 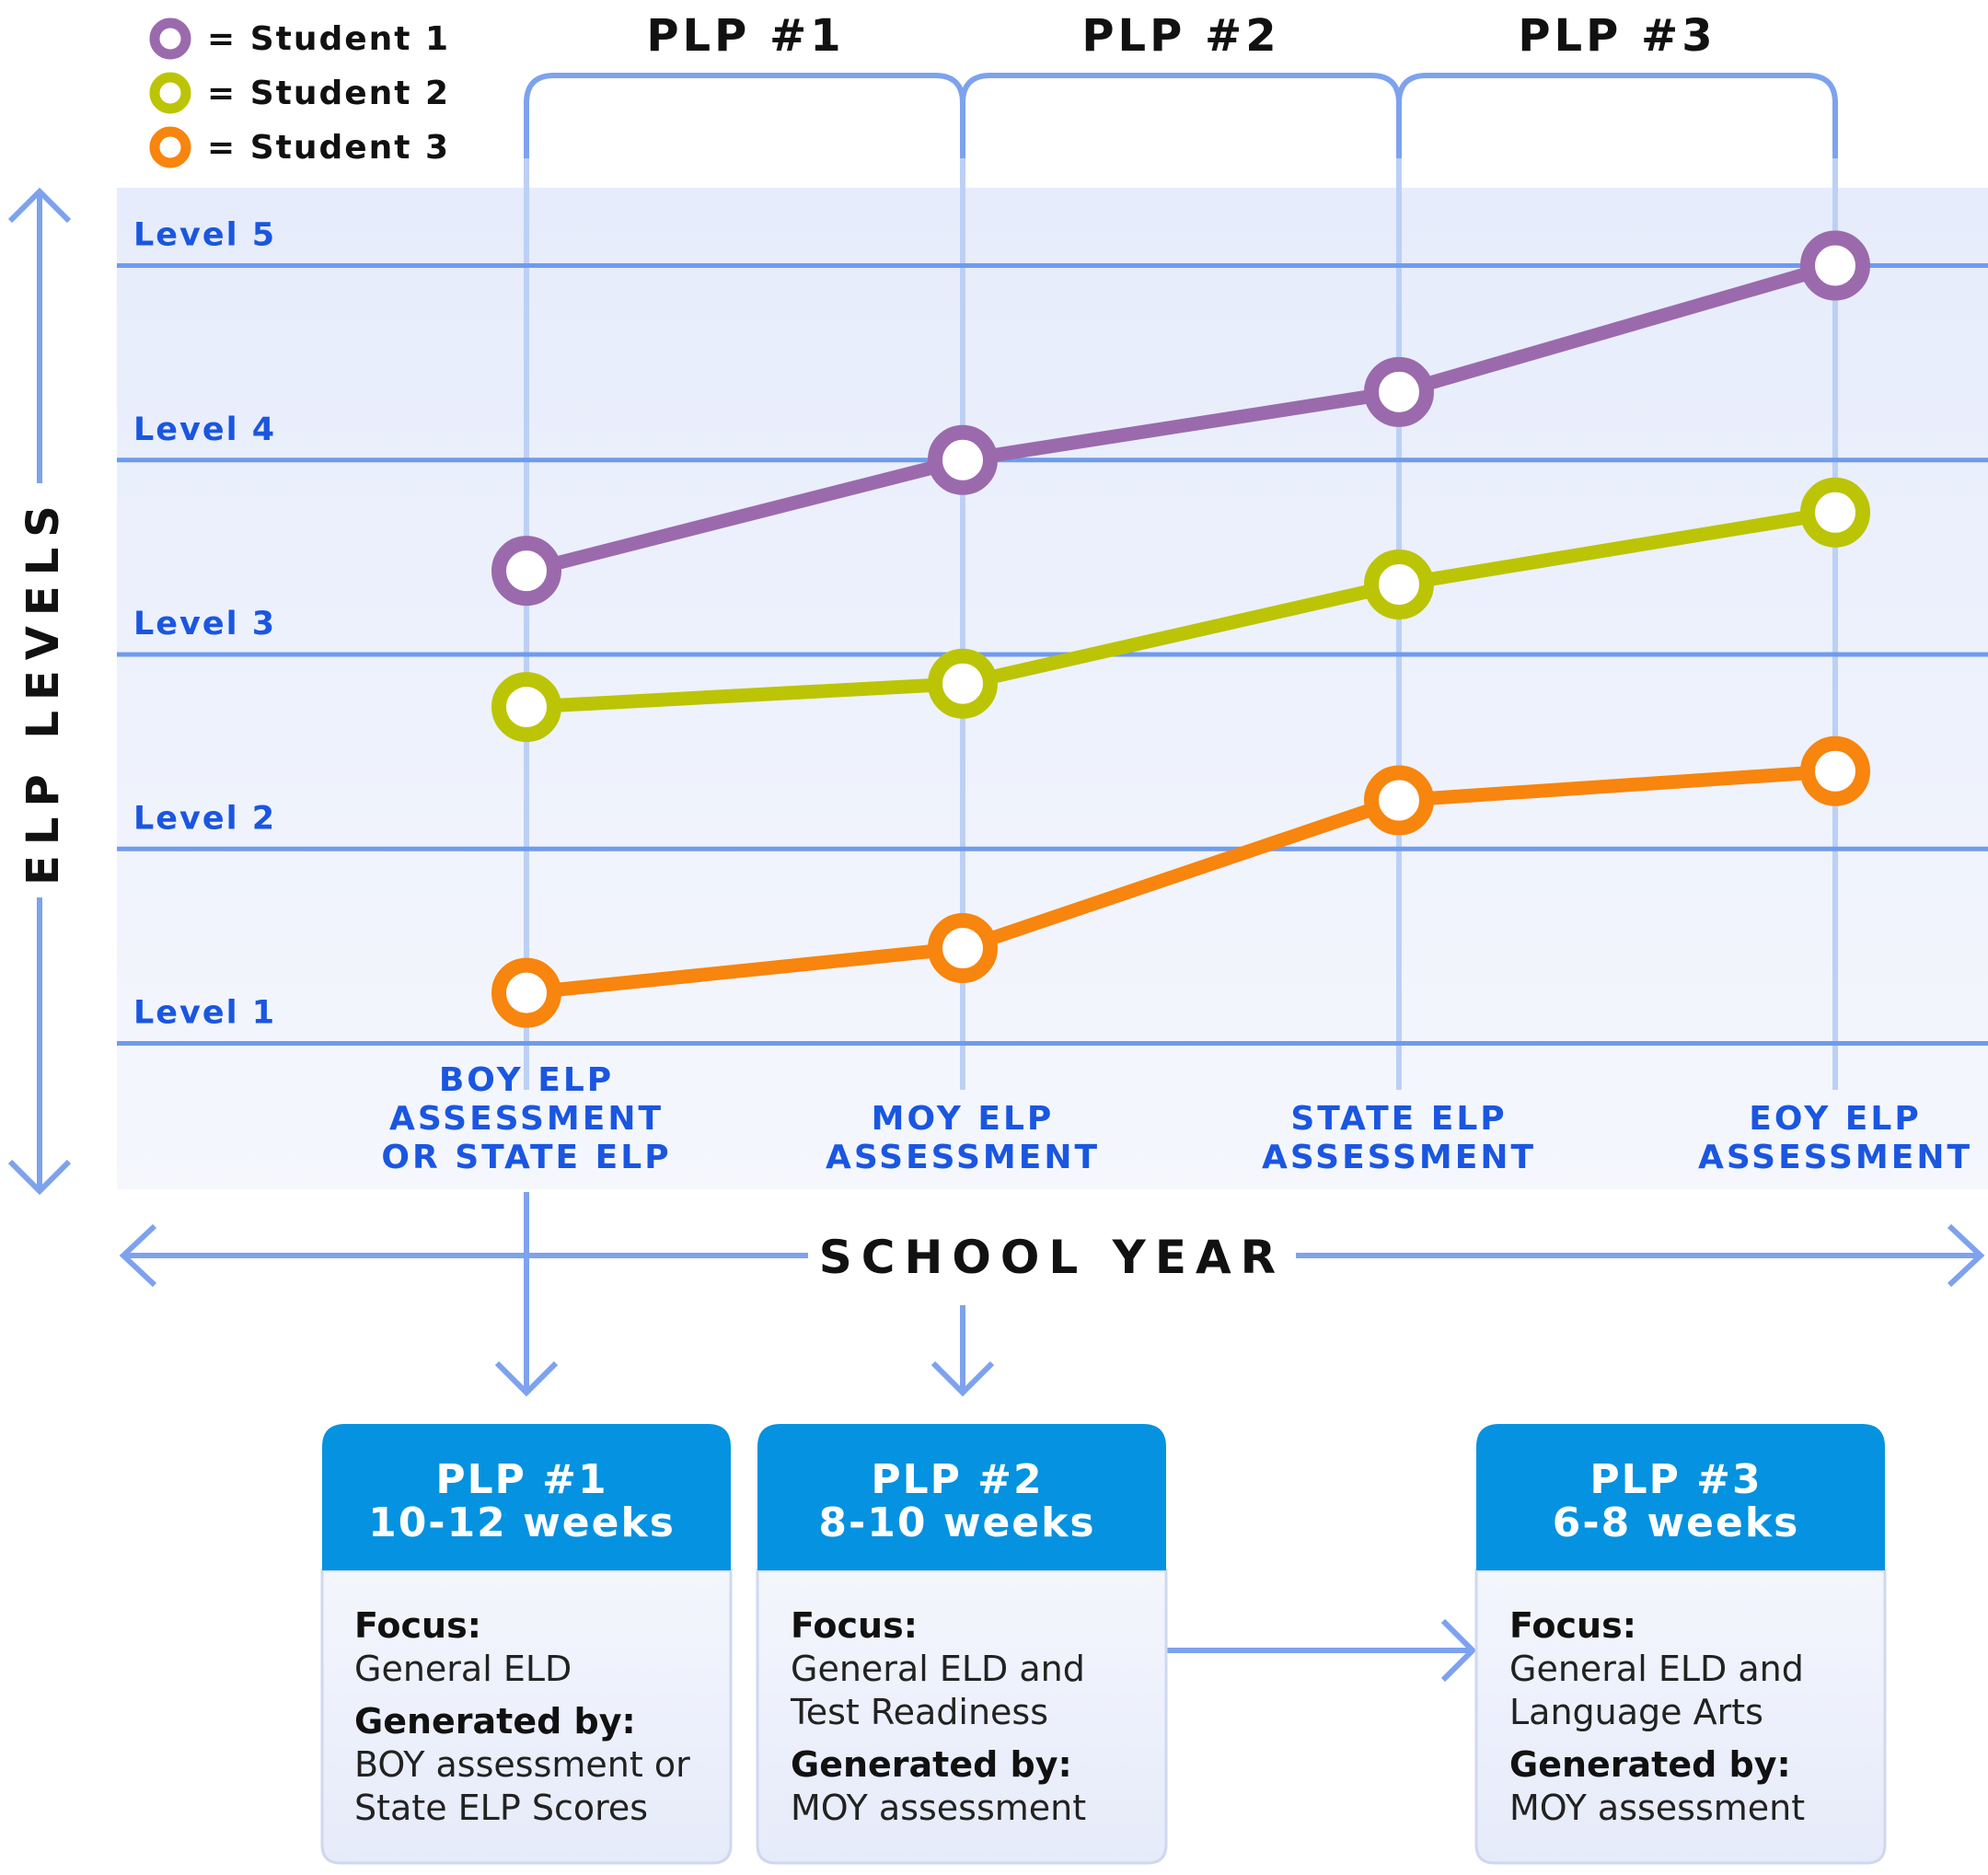 What do you see at coordinates (522, 1764) in the screenshot?
I see `plp-card-1-generated-line-1: BOY assessment or` at bounding box center [522, 1764].